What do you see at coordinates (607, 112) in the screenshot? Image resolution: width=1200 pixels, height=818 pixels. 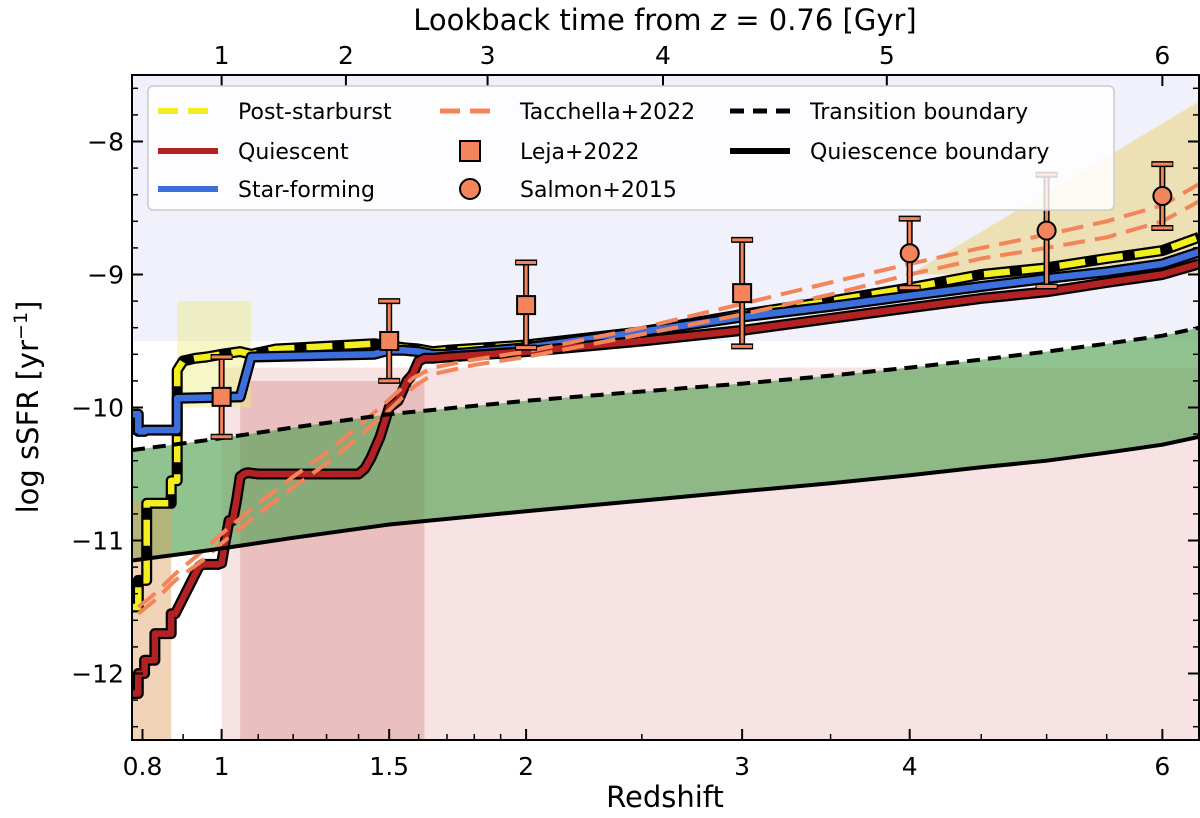 I see `legend-label: Tacchella+2022` at bounding box center [607, 112].